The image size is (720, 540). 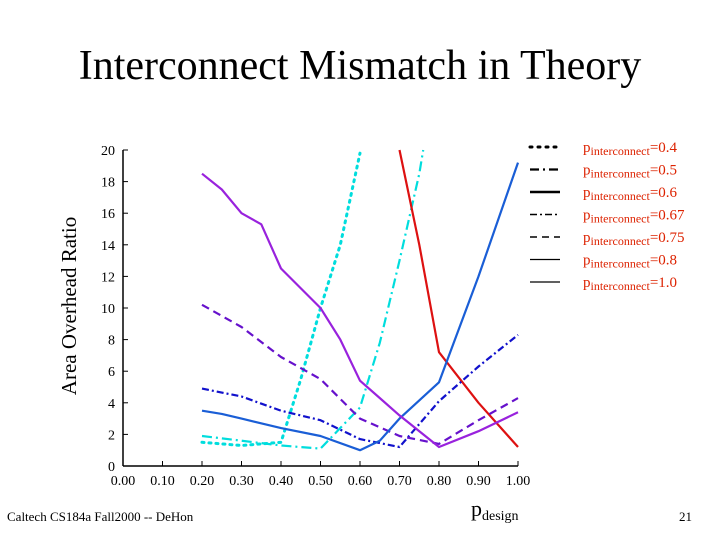 I want to click on y-tick-label: 0, so click(x=111, y=467).